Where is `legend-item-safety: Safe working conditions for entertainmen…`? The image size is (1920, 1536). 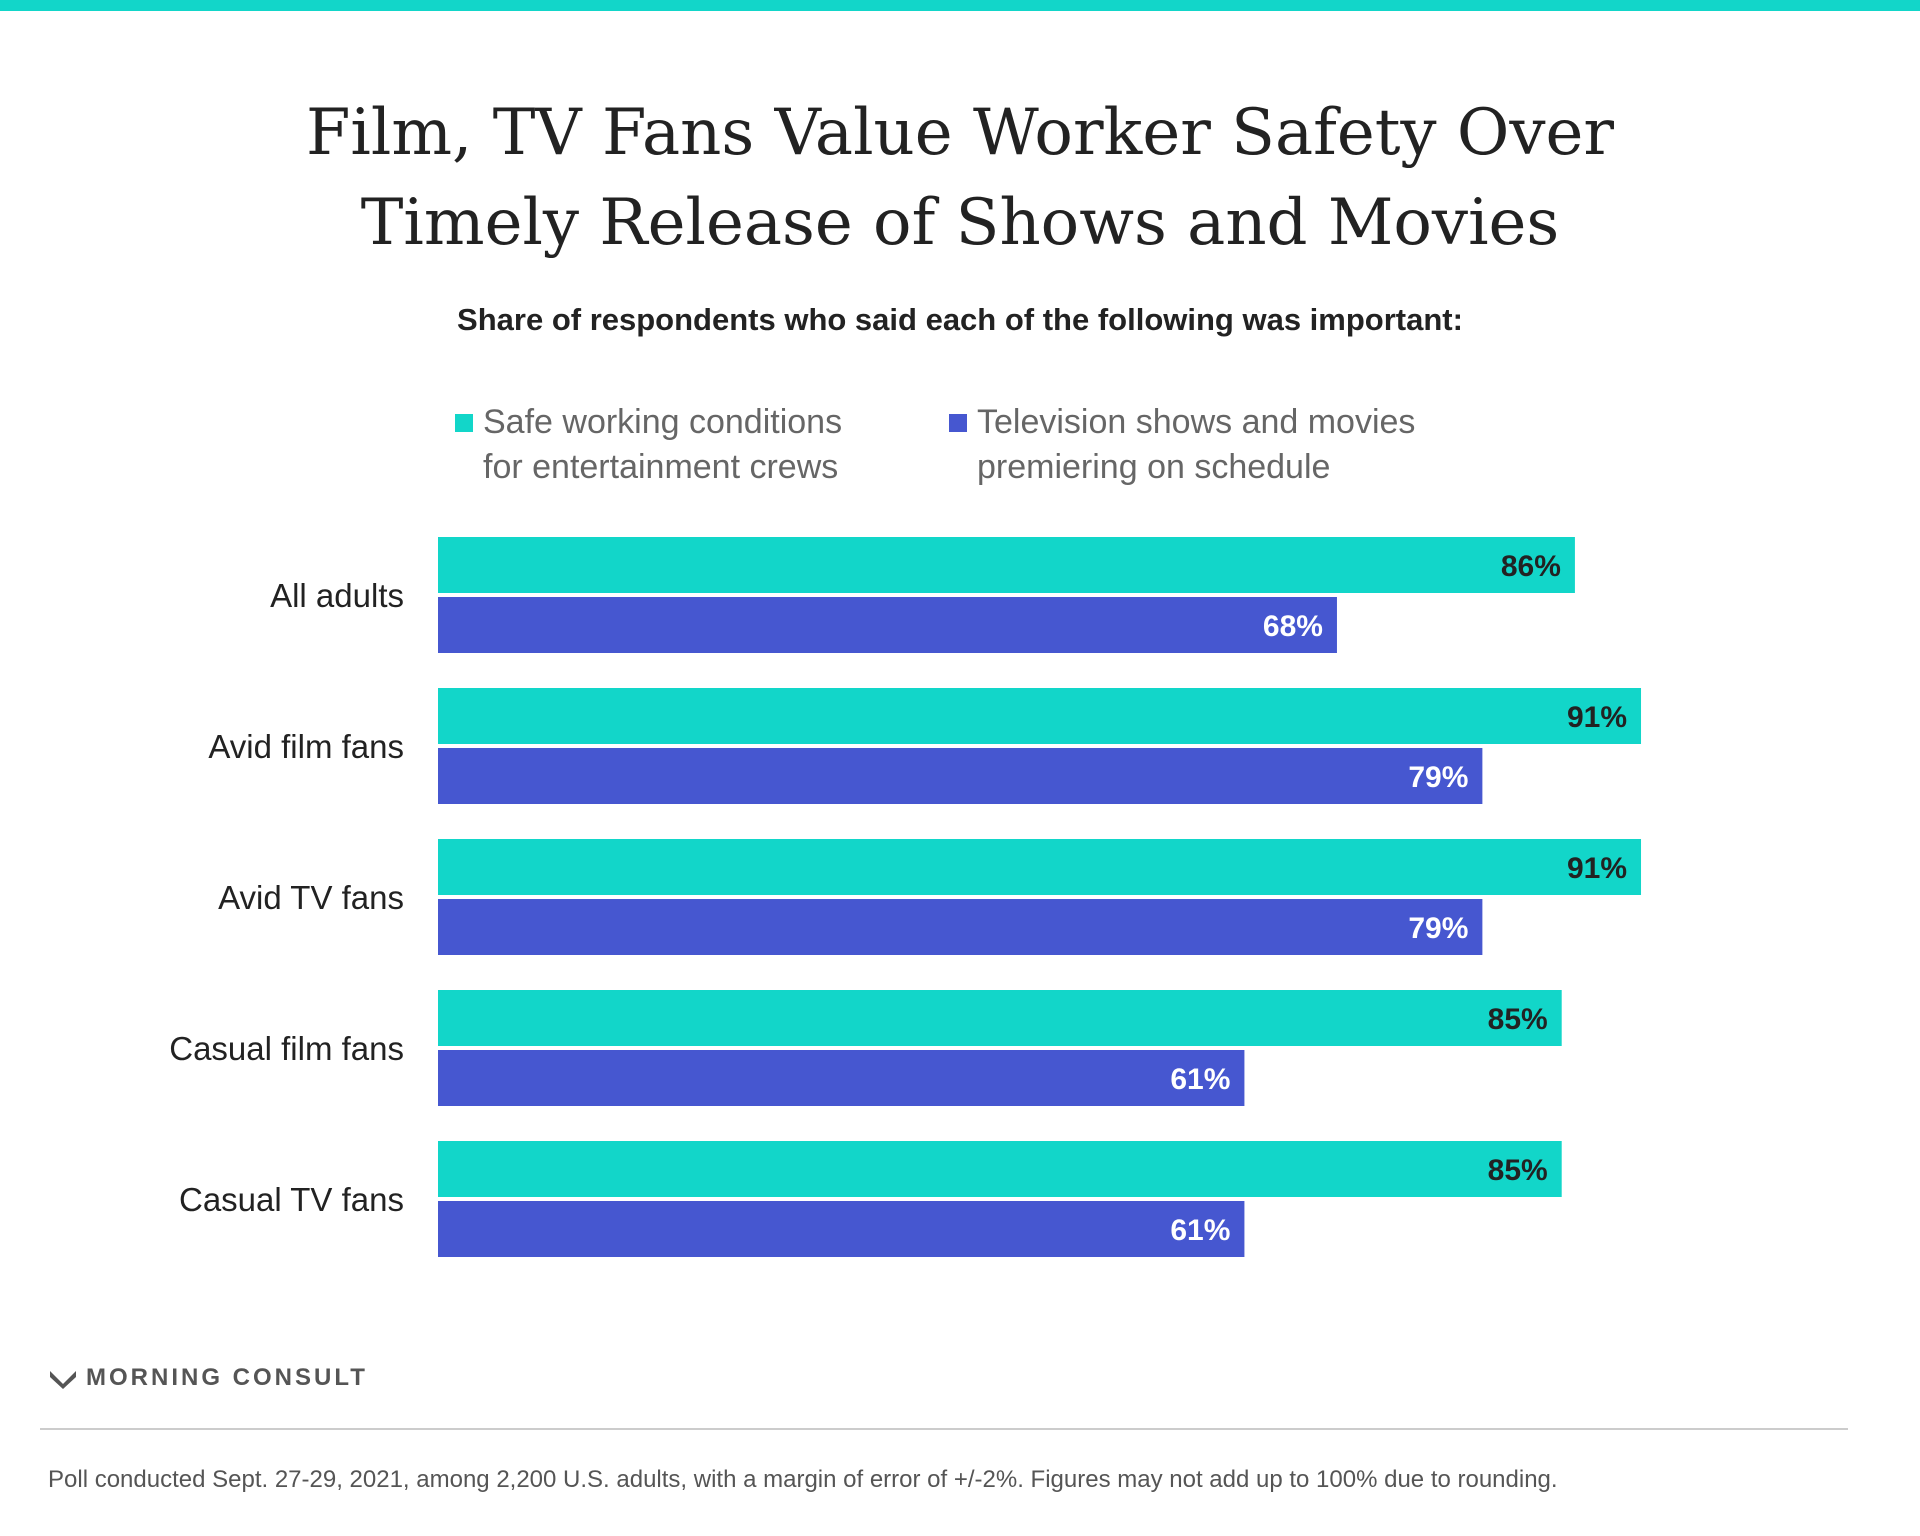 legend-item-safety: Safe working conditions for entertainmen… is located at coordinates (648, 445).